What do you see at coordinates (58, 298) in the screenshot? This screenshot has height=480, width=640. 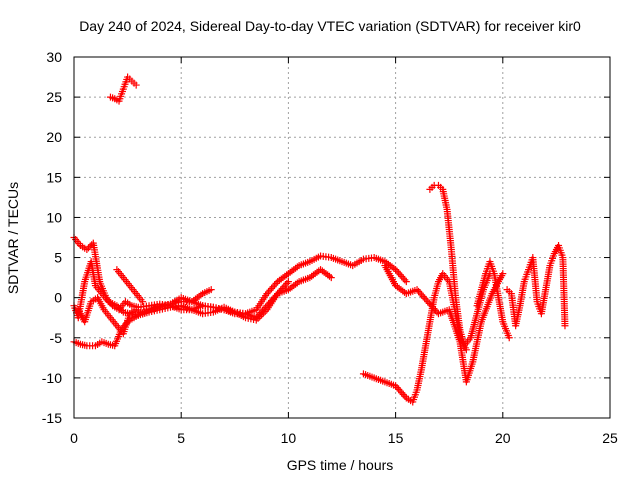 I see `y-tick-label: 0` at bounding box center [58, 298].